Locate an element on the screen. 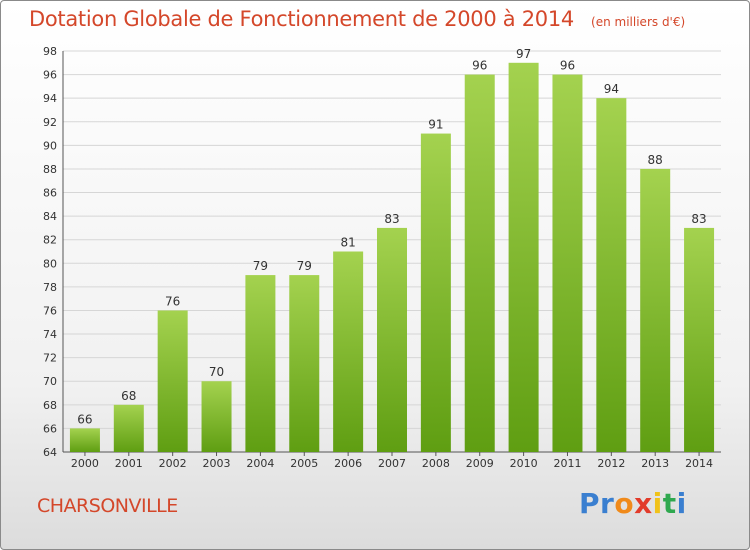  commune-name: CHARSONVILLE is located at coordinates (107, 506).